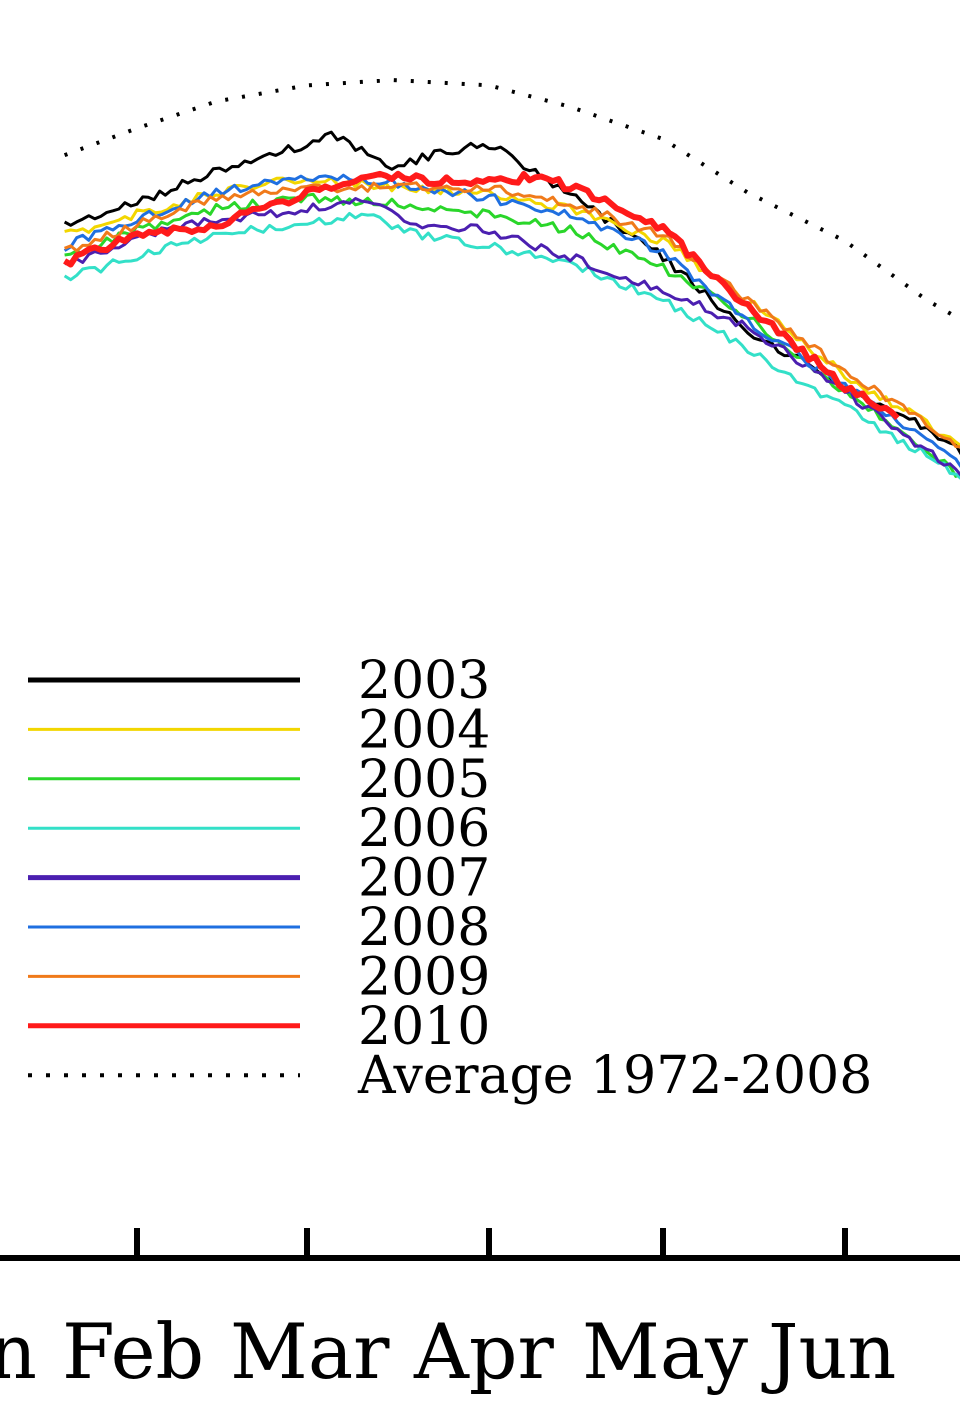 This screenshot has width=960, height=1404. Describe the element at coordinates (424, 1027) in the screenshot. I see `legend-label-2010: 2010` at that location.